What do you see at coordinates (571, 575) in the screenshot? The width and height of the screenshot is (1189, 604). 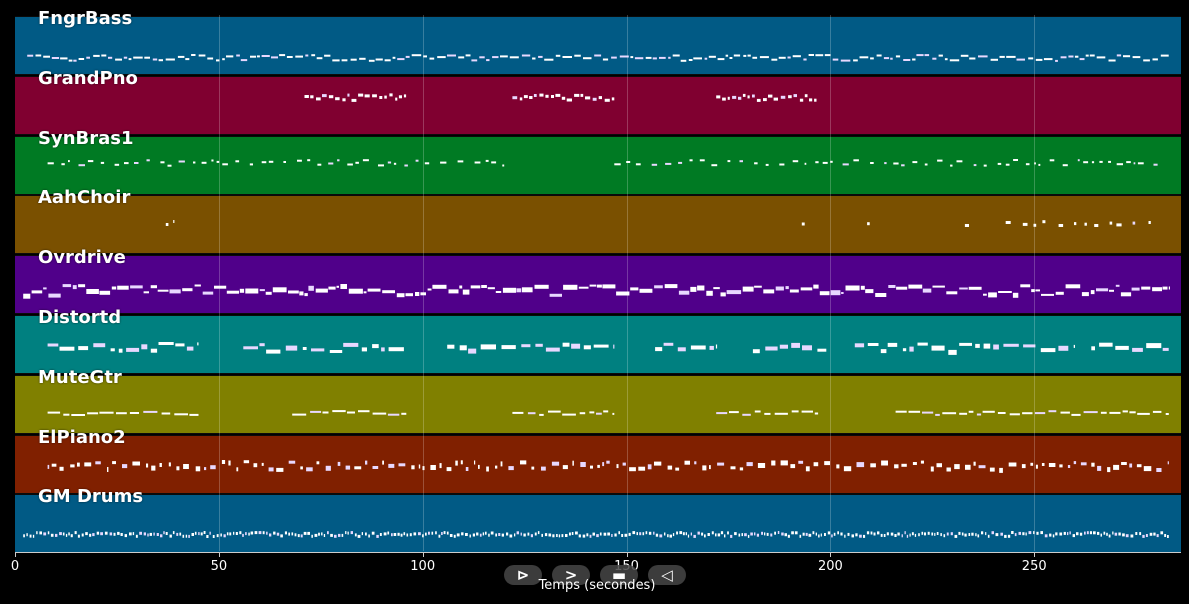 I see `next-button: >` at bounding box center [571, 575].